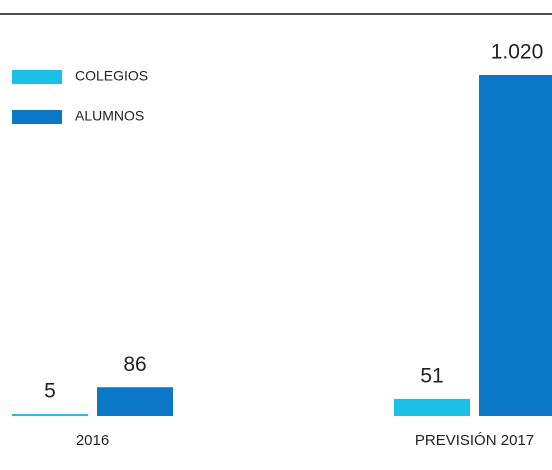 Image resolution: width=552 pixels, height=470 pixels. What do you see at coordinates (431, 375) in the screenshot?
I see `value-label: 51` at bounding box center [431, 375].